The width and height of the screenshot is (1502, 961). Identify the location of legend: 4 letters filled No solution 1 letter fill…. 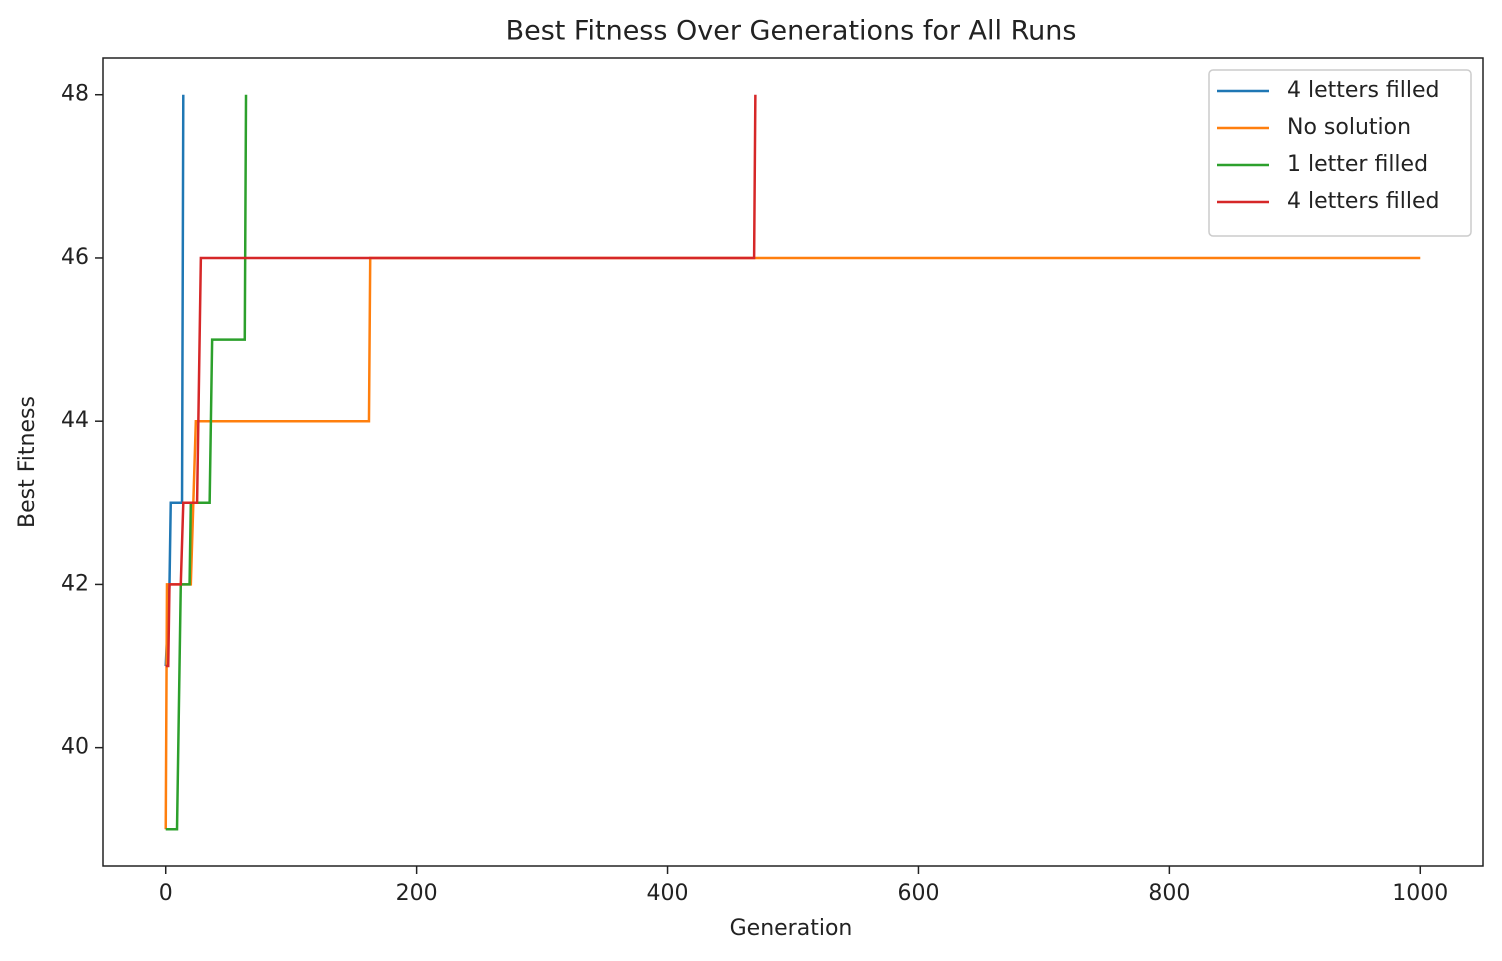
(1340, 153).